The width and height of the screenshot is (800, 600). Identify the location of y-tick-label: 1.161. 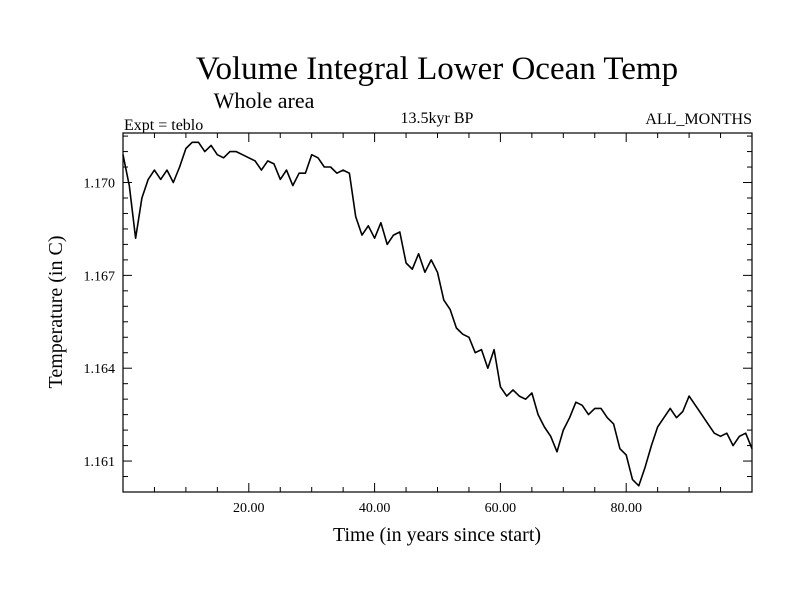
(100, 462).